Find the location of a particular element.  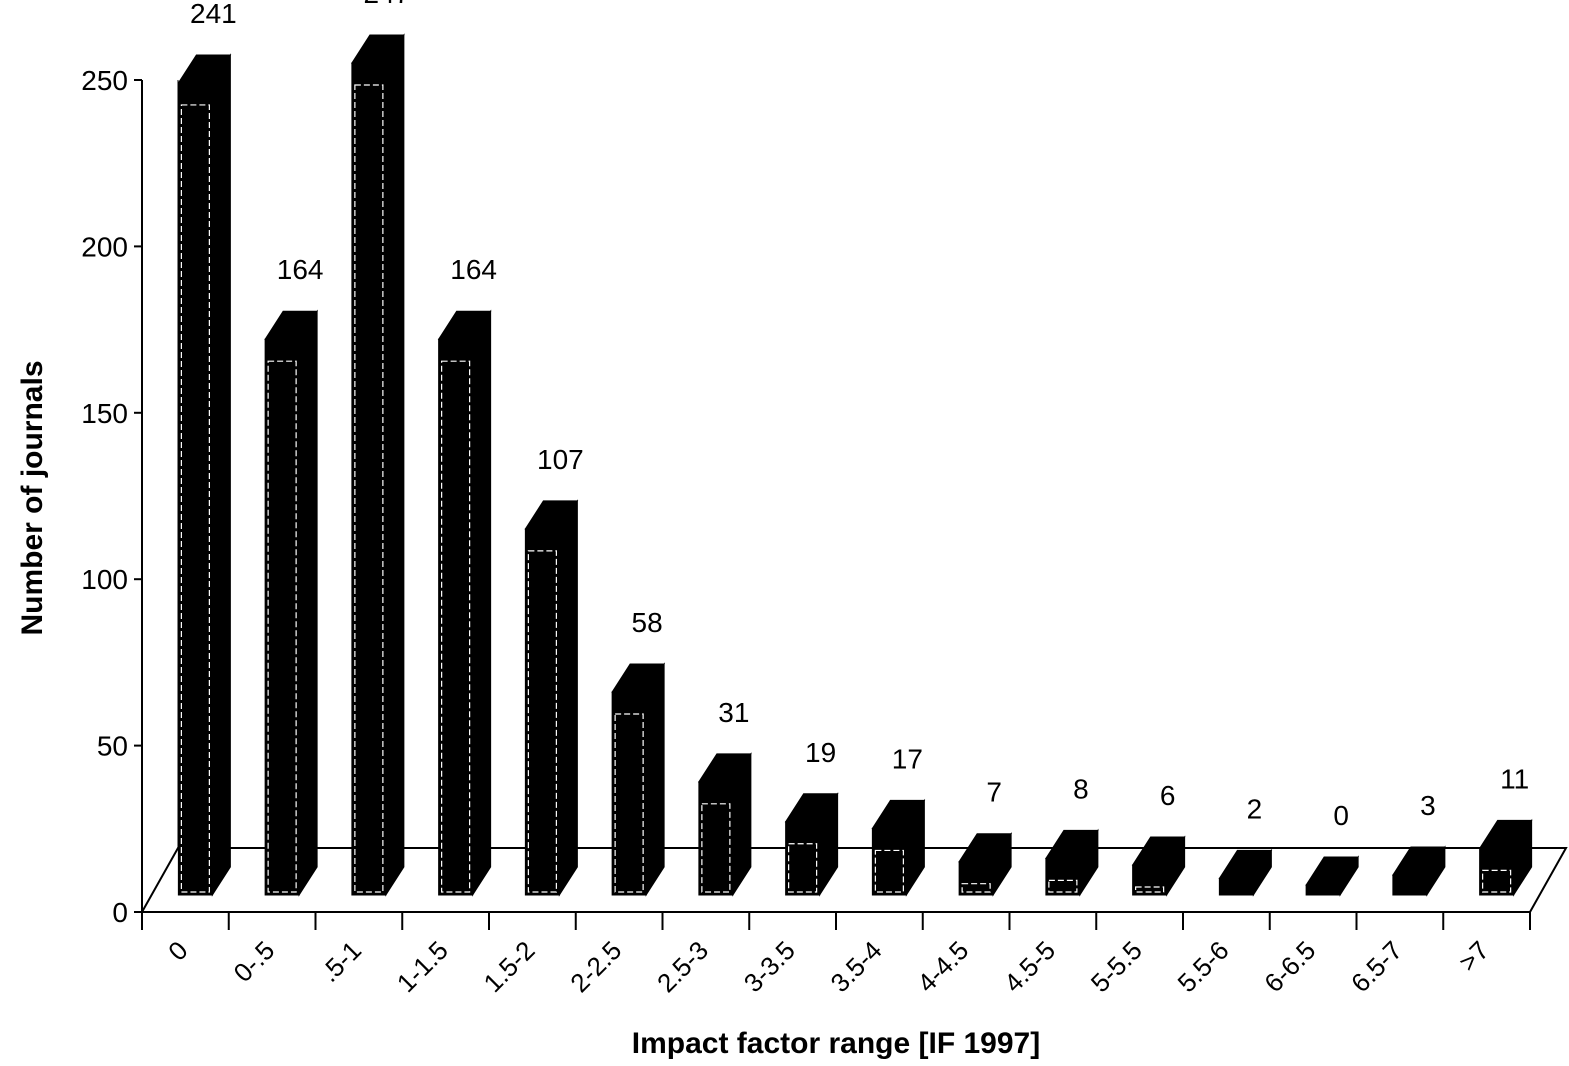

data-label: 17 is located at coordinates (907, 758).